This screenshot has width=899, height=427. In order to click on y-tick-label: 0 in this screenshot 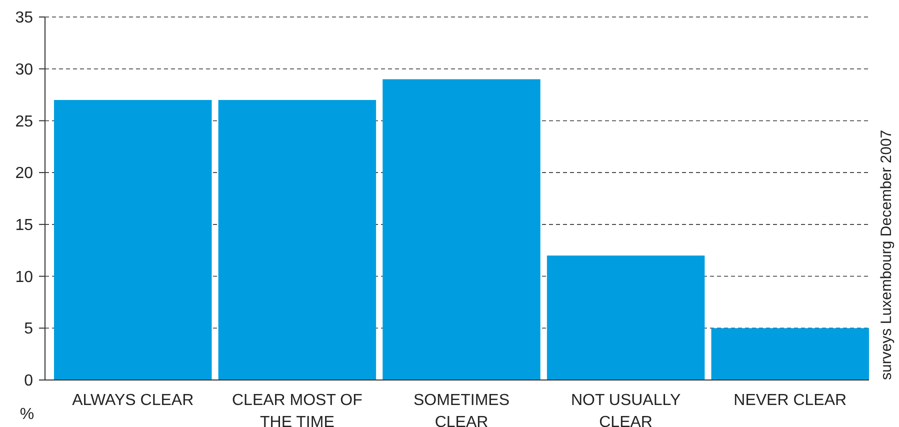, I will do `click(29, 381)`.